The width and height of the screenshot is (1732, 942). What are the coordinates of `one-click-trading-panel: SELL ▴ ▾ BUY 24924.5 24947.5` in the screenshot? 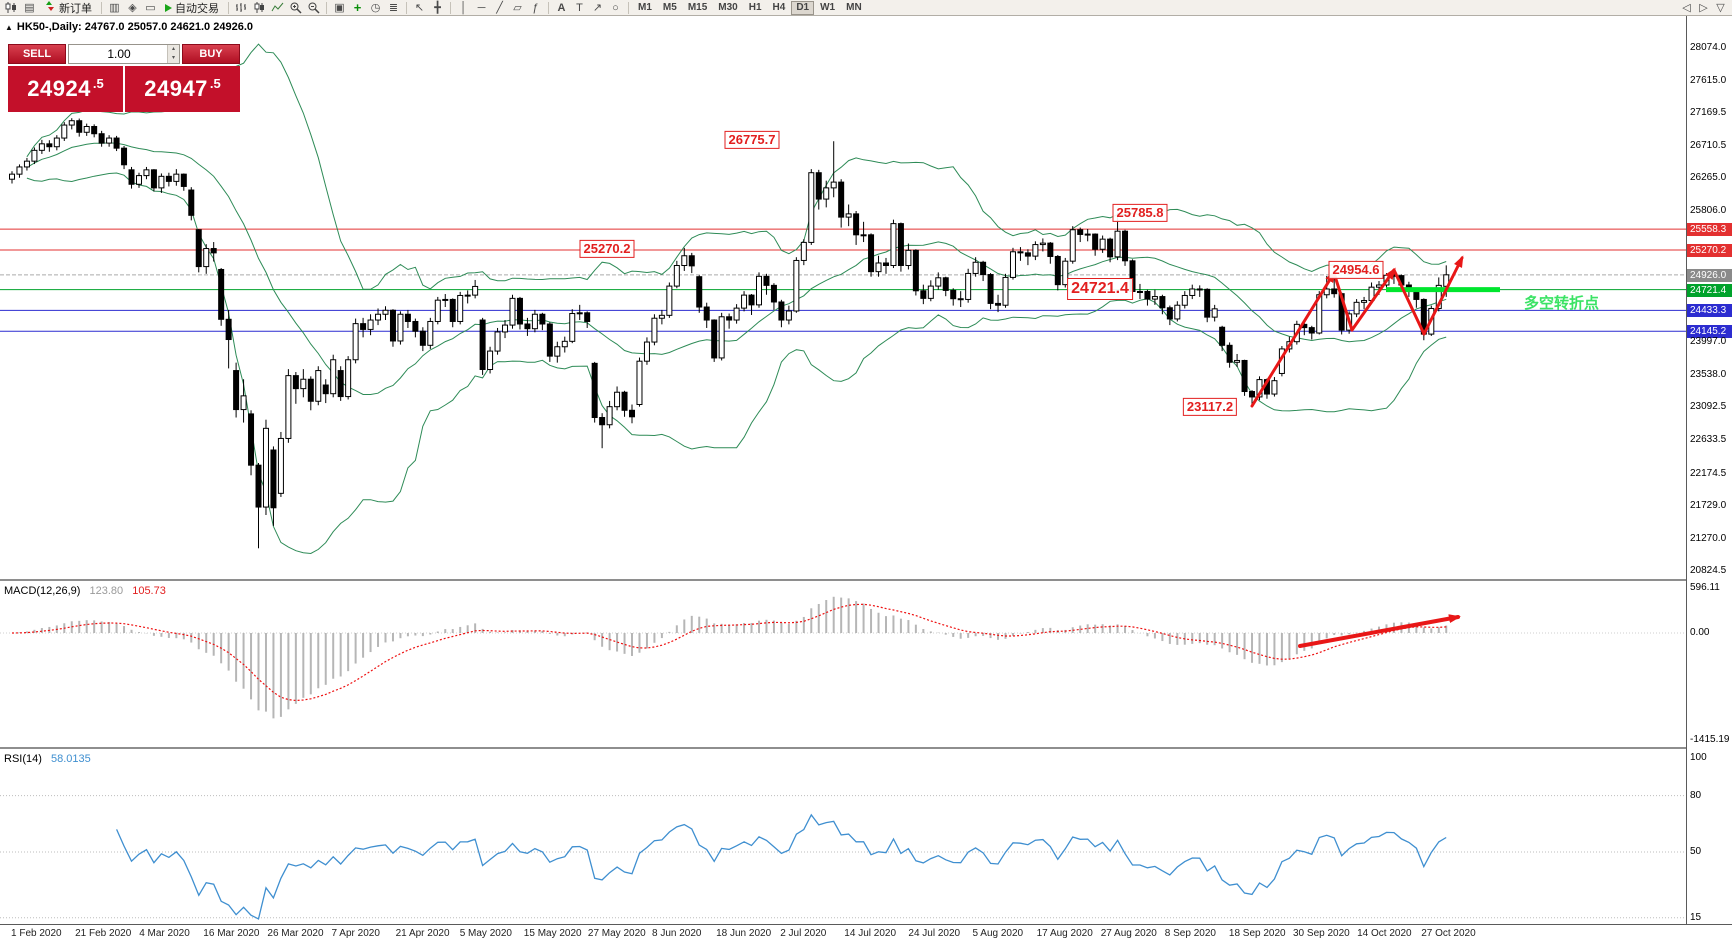 It's located at (124, 78).